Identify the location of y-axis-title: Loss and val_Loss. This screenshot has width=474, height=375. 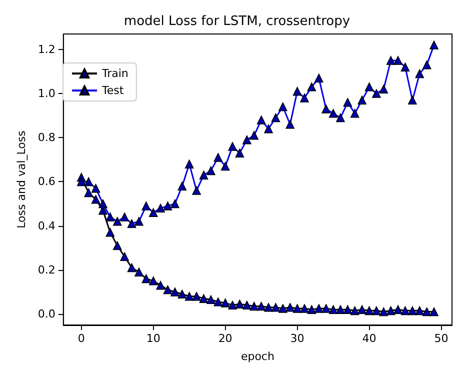
(21, 179).